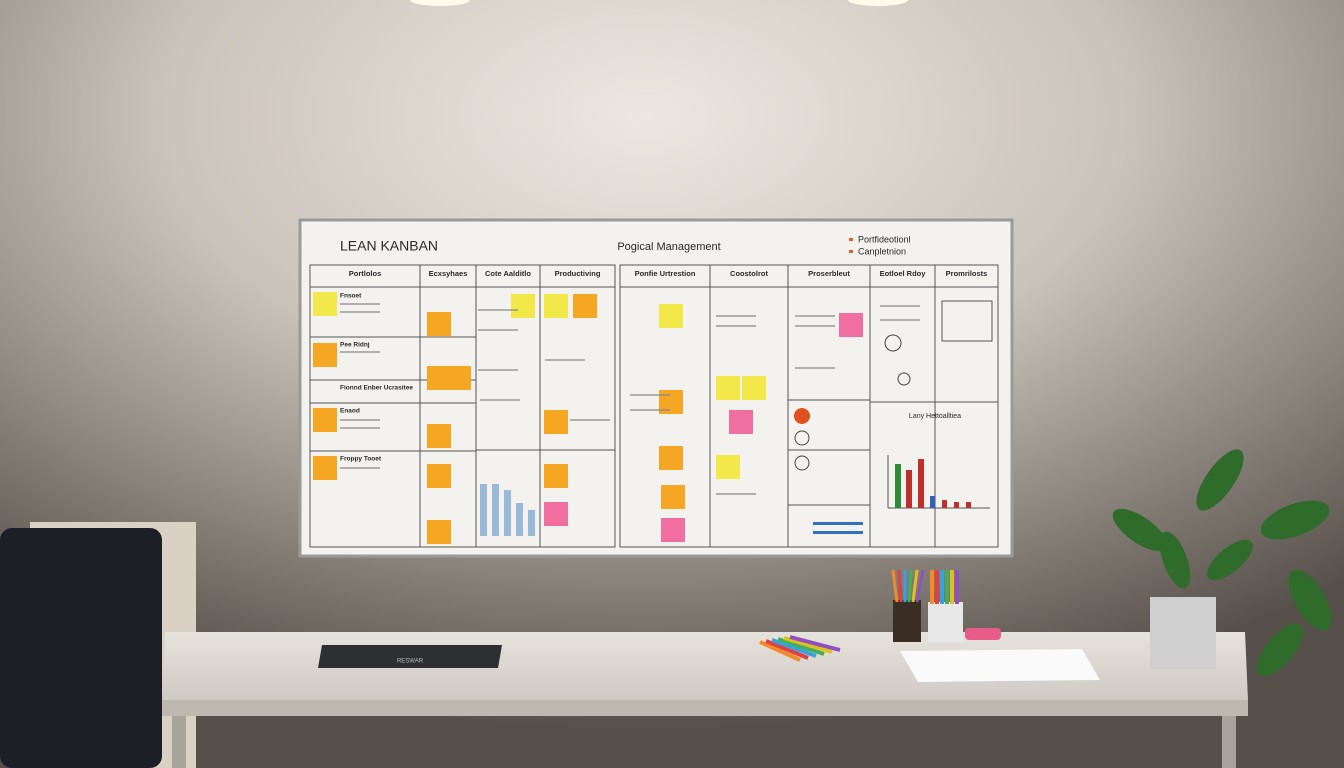 Image resolution: width=1344 pixels, height=768 pixels. Describe the element at coordinates (903, 273) in the screenshot. I see `column-header: Eotloel Rdoy` at that location.